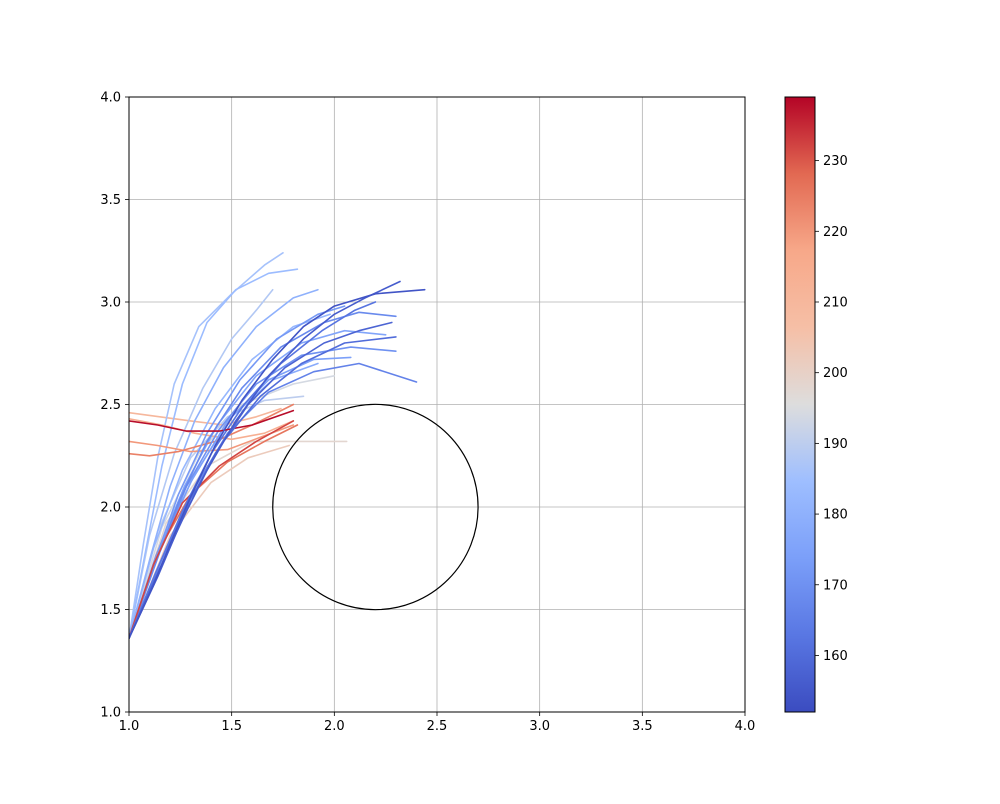  I want to click on y-tick-label: 1.0, so click(110, 713).